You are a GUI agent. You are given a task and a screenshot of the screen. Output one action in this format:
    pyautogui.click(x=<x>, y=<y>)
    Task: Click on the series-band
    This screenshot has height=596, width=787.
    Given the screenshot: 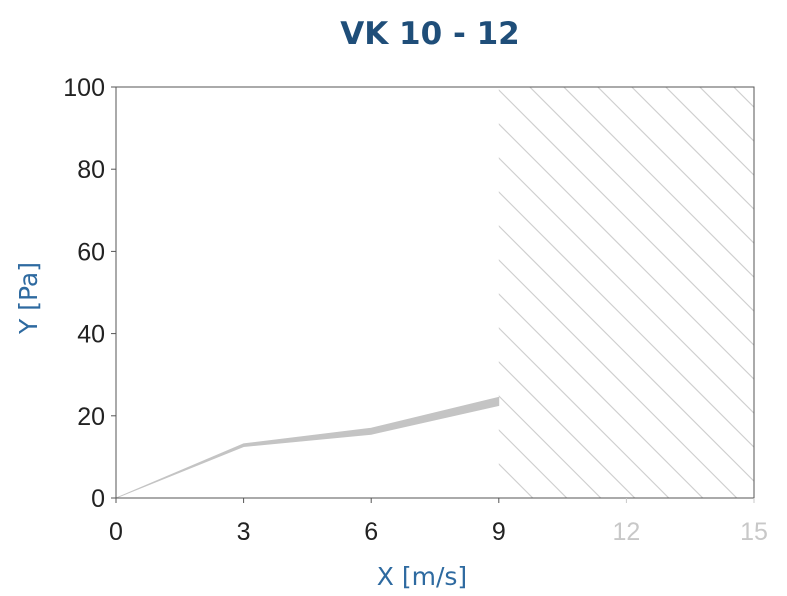 What is the action you would take?
    pyautogui.click(x=307, y=447)
    